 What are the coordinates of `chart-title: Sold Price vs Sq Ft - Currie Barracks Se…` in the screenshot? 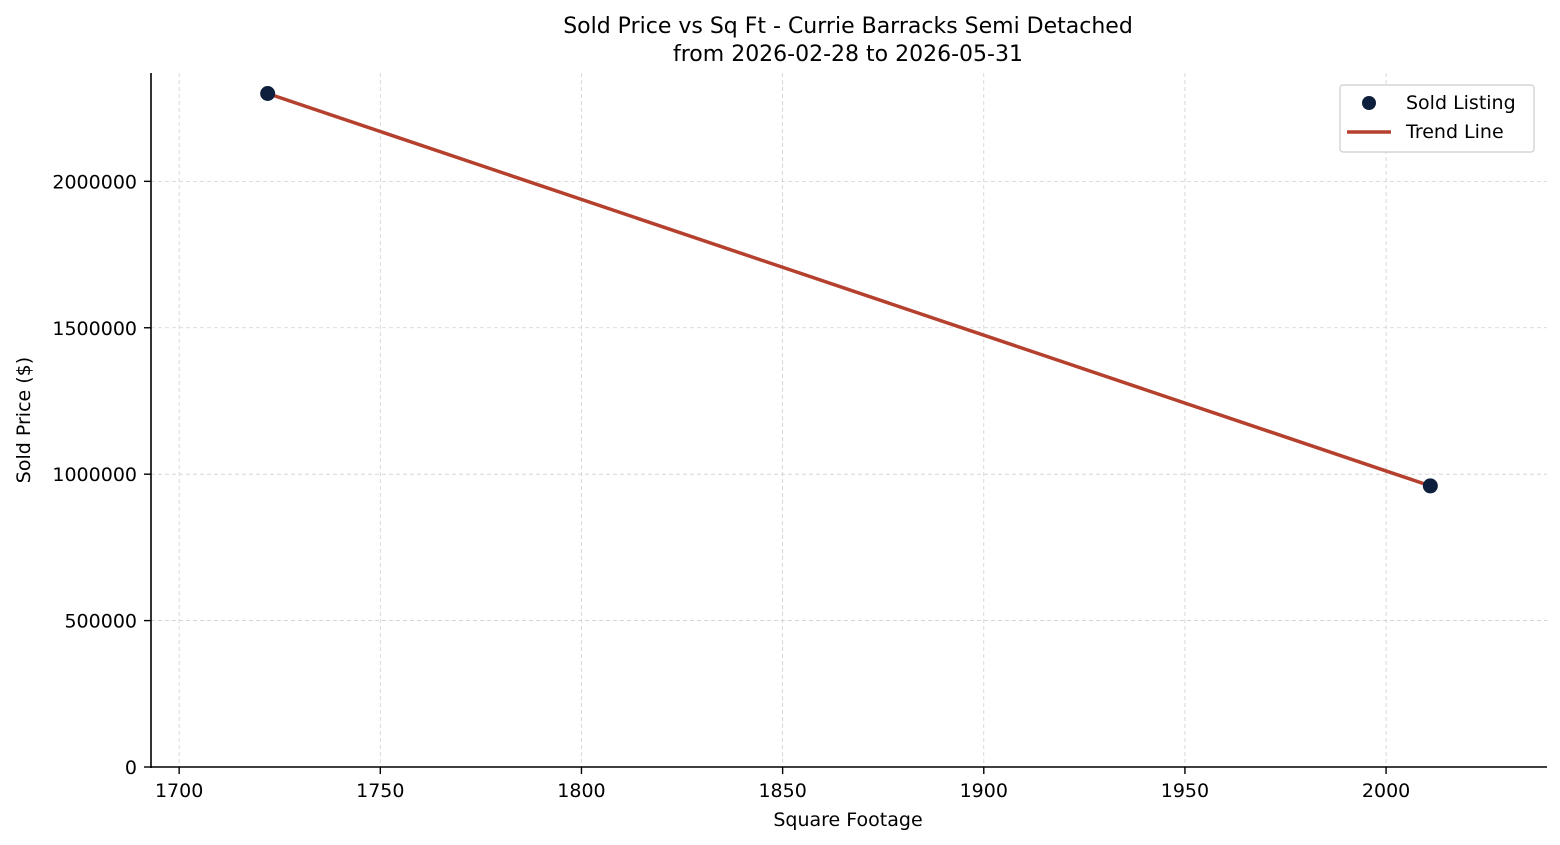 It's located at (848, 26).